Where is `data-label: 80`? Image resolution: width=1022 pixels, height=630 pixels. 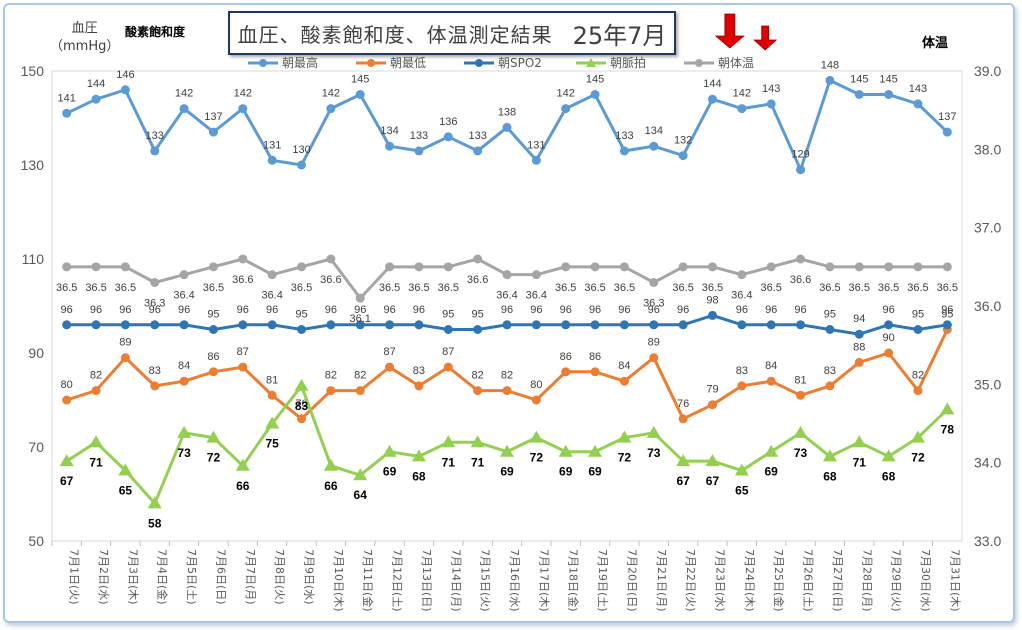 data-label: 80 is located at coordinates (536, 385).